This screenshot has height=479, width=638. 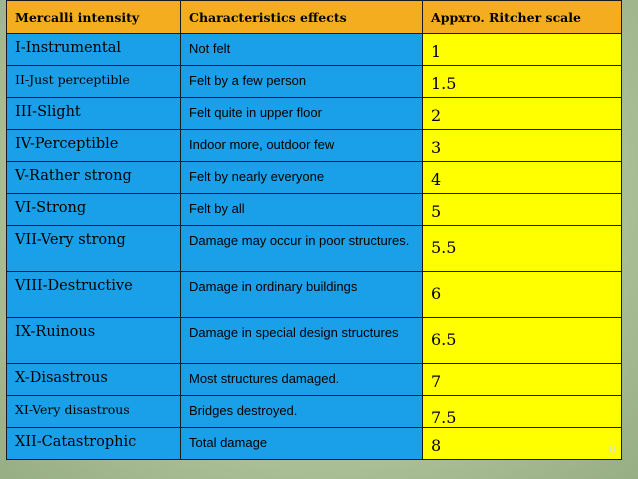 What do you see at coordinates (301, 113) in the screenshot?
I see `effect-cell: Felt quite in upper floor` at bounding box center [301, 113].